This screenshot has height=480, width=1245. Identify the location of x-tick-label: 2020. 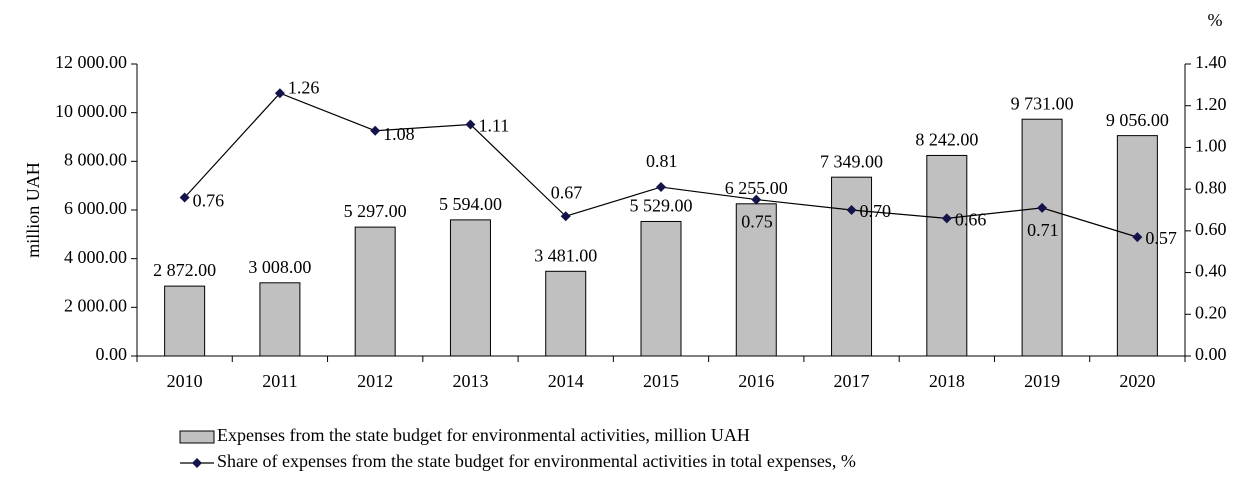
(1137, 381).